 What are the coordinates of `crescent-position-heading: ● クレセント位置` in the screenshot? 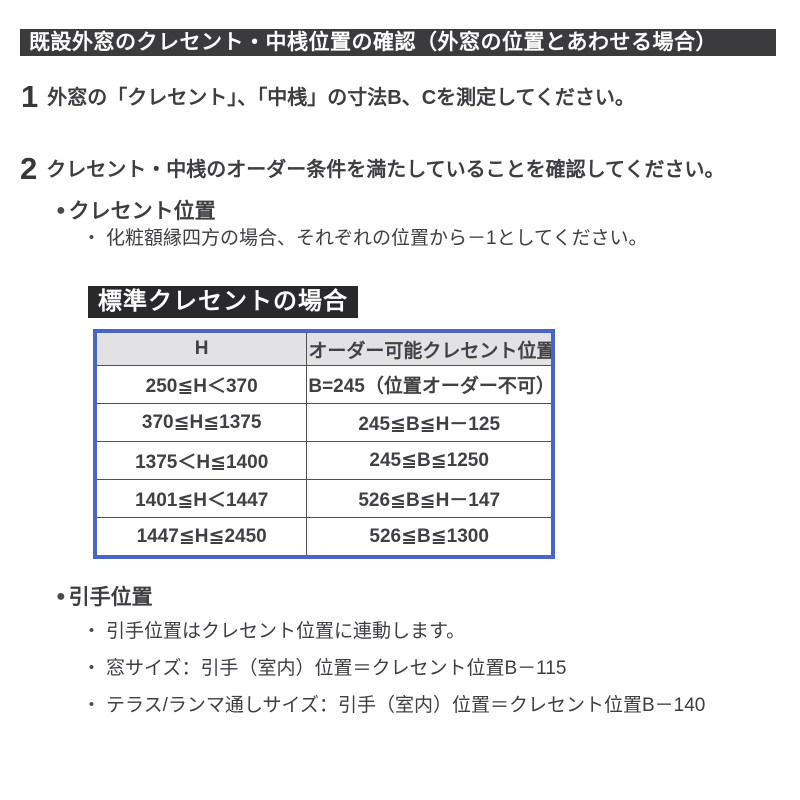 It's located at (136, 210).